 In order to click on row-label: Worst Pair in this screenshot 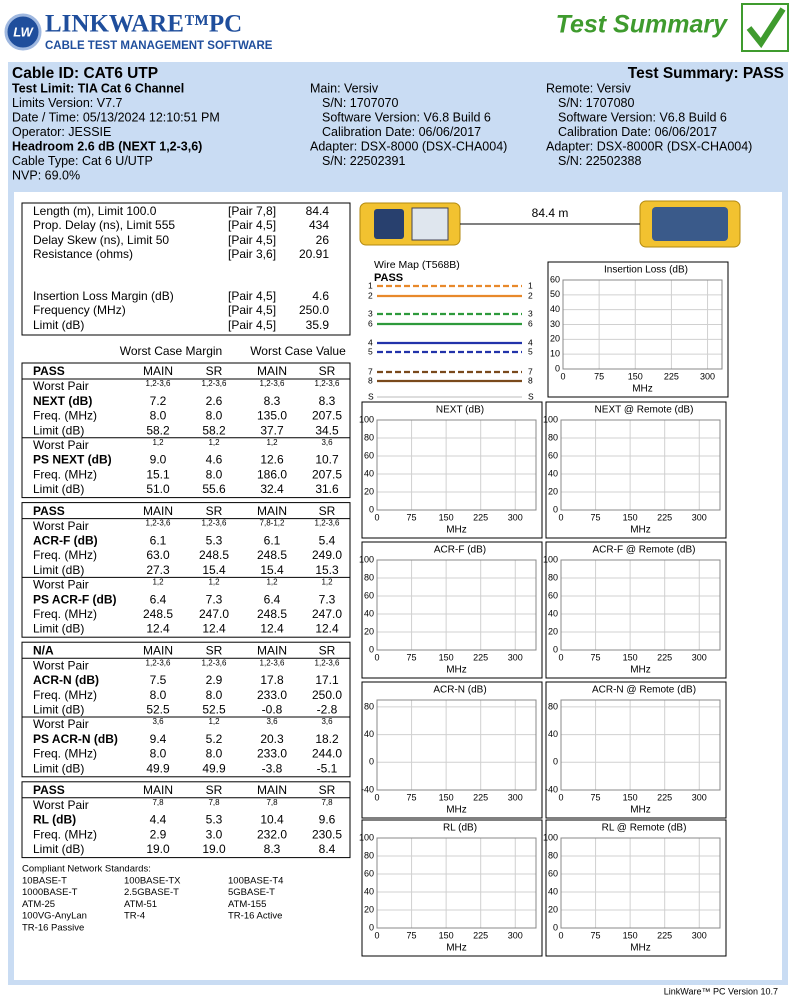, I will do `click(61, 585)`.